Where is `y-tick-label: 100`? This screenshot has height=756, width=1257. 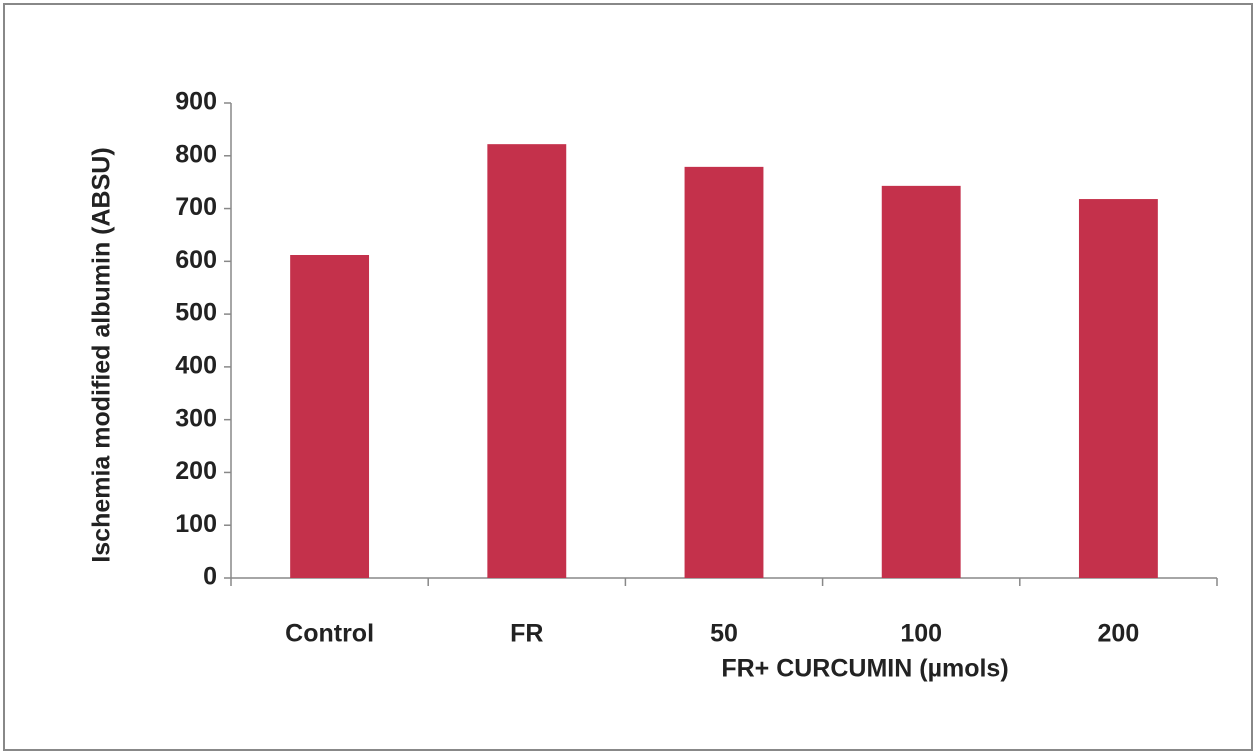
y-tick-label: 100 is located at coordinates (196, 524).